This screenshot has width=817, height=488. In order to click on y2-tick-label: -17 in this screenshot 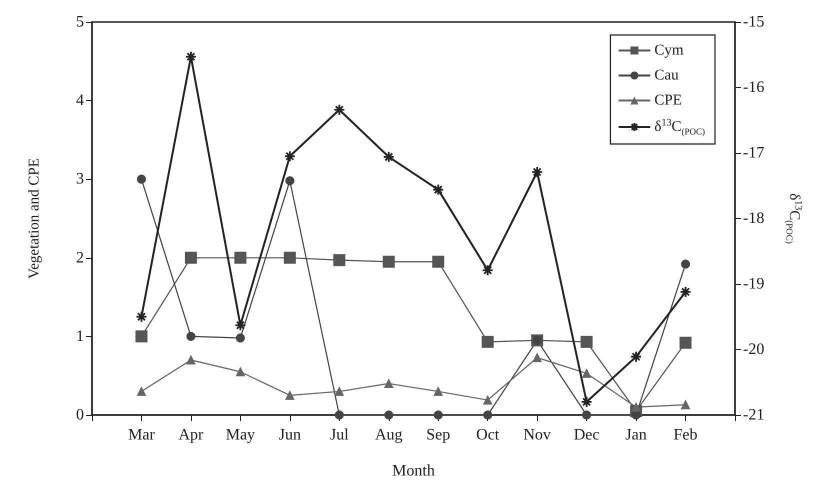, I will do `click(753, 153)`.